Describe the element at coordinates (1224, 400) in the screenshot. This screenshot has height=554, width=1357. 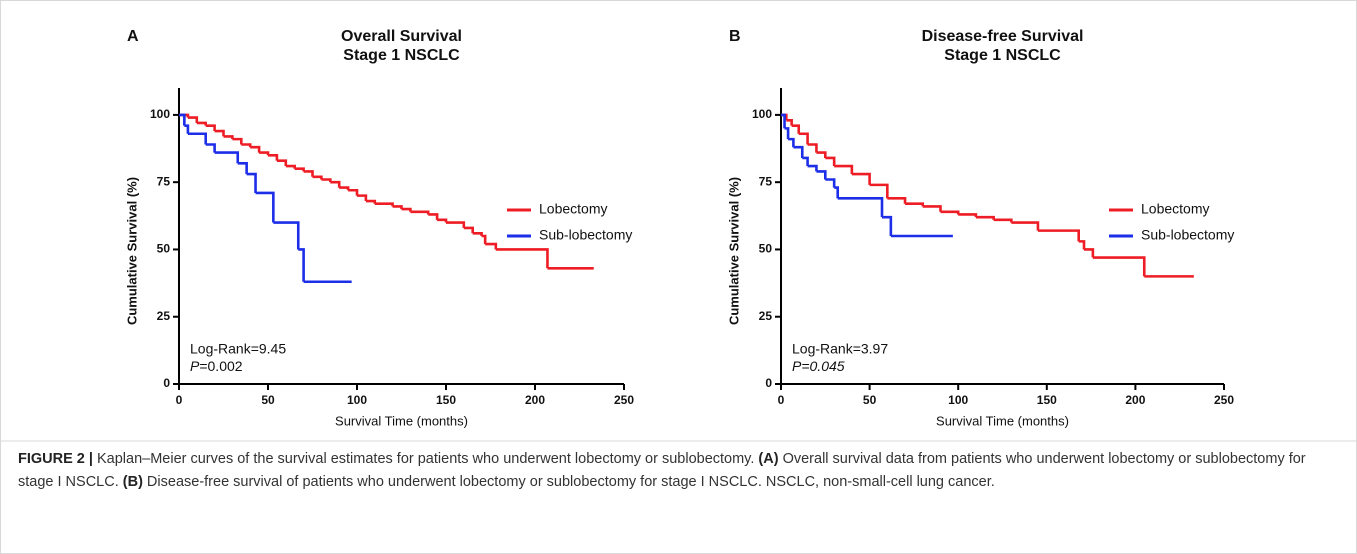
I see `x-tick-label: 250` at that location.